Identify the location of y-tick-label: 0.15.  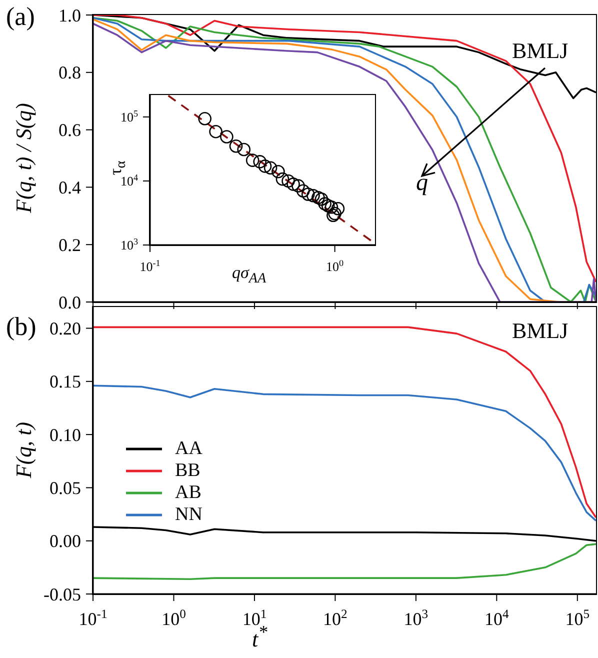
(65, 382).